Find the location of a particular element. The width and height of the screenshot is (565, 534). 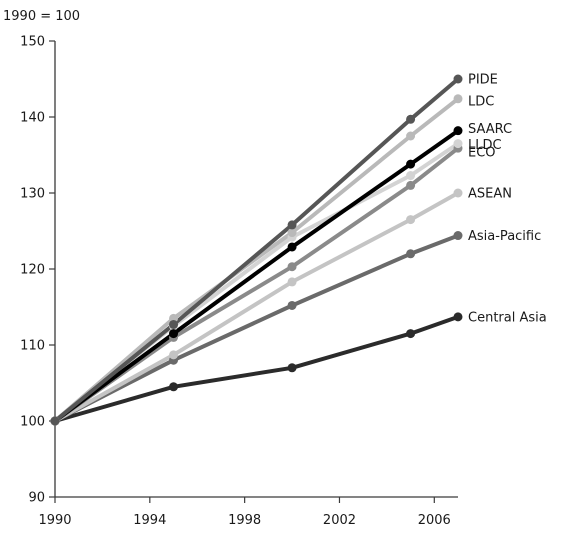

series-label-lldc: LLDC is located at coordinates (485, 145).